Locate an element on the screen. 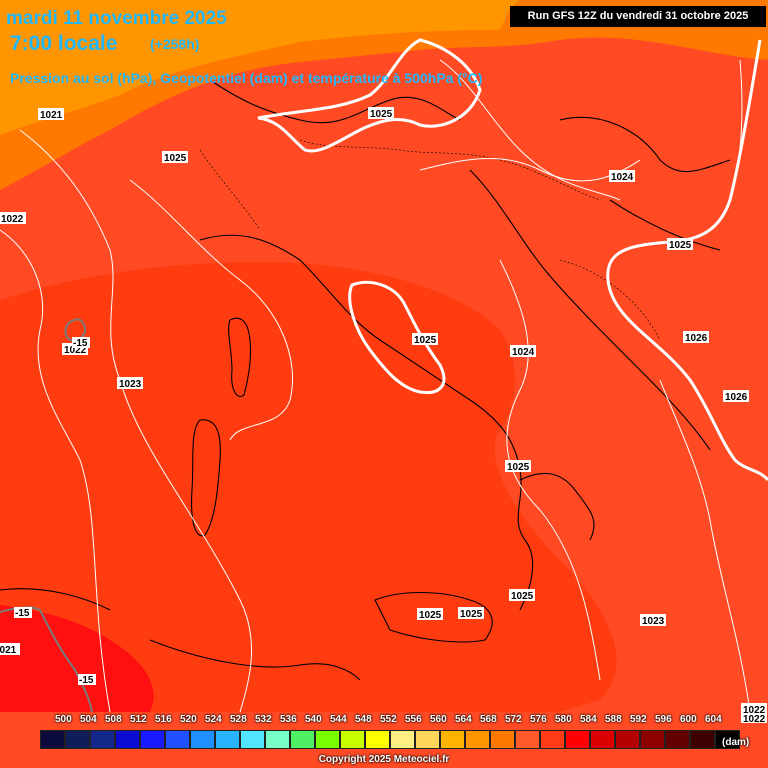 The height and width of the screenshot is (768, 768). legend-tick-label: 584 is located at coordinates (588, 719).